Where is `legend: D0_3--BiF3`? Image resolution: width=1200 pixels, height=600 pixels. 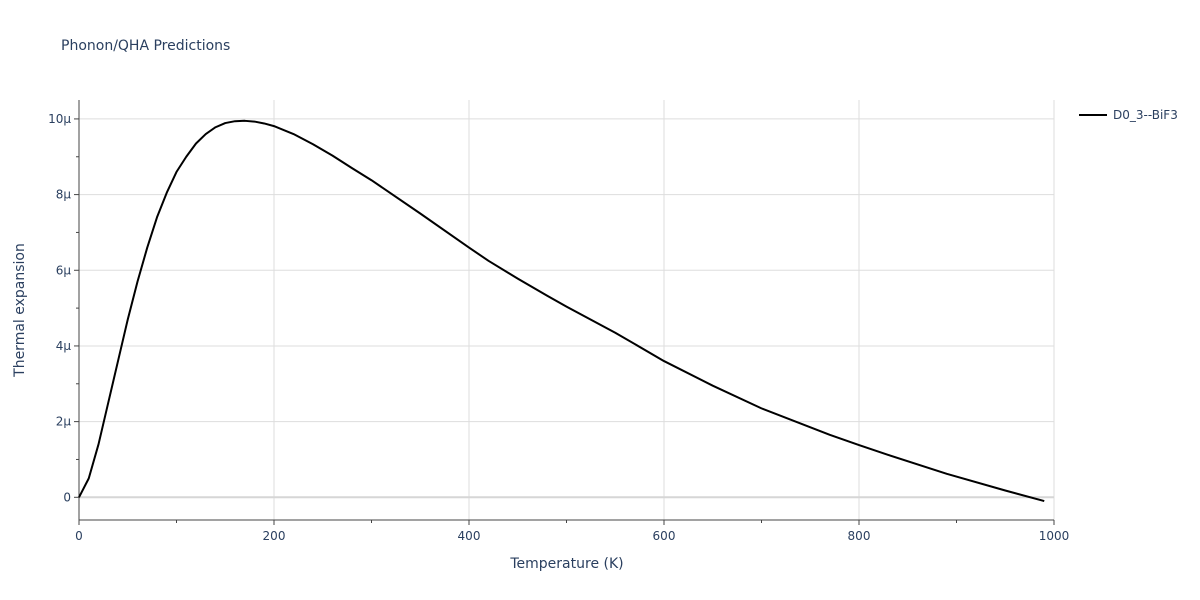
legend: D0_3--BiF3 is located at coordinates (1128, 115).